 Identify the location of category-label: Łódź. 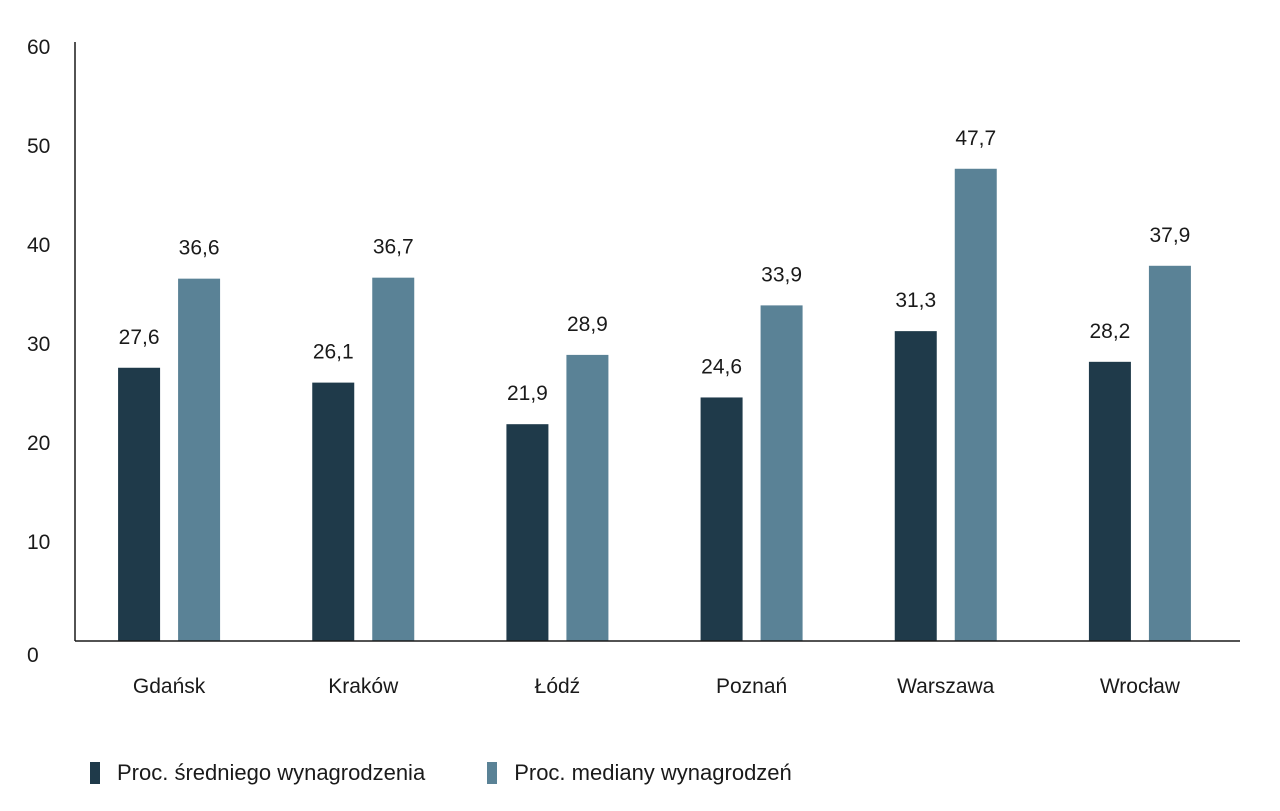
(558, 686).